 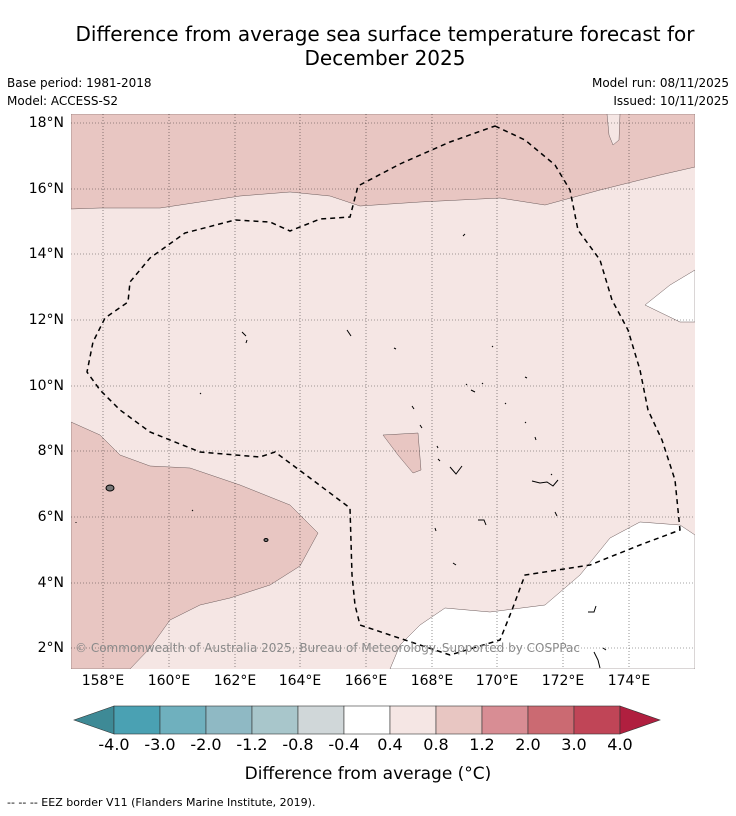 What do you see at coordinates (50, 451) in the screenshot?
I see `lat-label-8N: 8°N` at bounding box center [50, 451].